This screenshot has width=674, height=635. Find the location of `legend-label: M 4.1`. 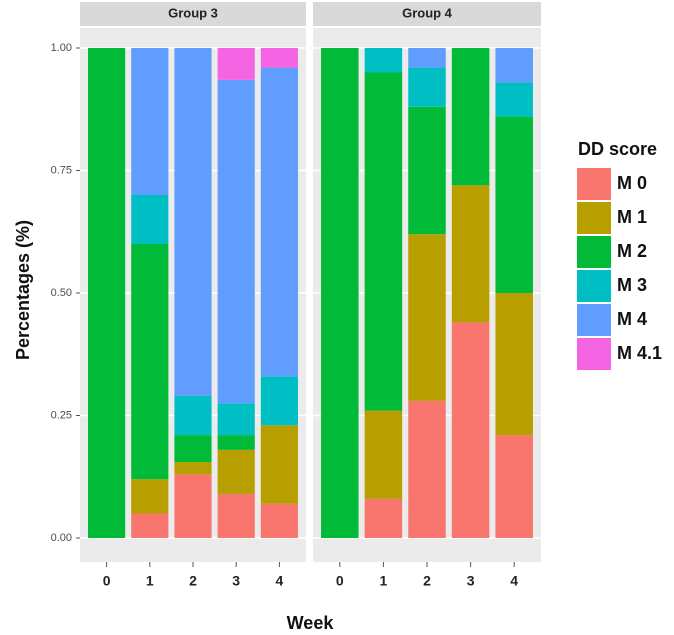

legend-label: M 4.1 is located at coordinates (639, 353).